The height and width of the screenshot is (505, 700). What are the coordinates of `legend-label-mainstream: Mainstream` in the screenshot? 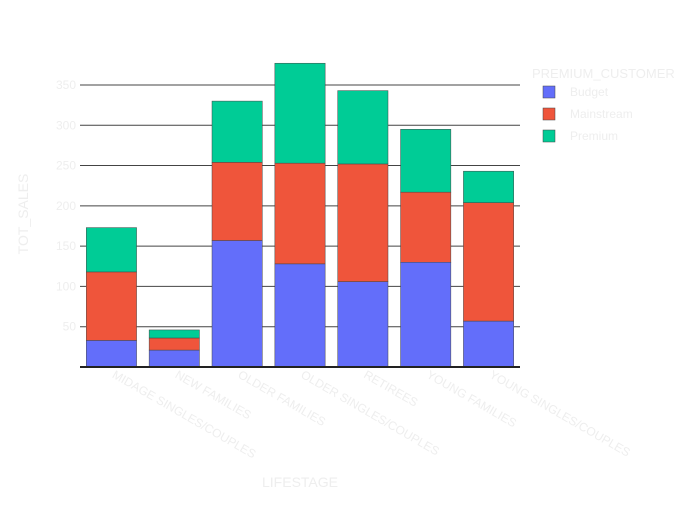 It's located at (601, 114).